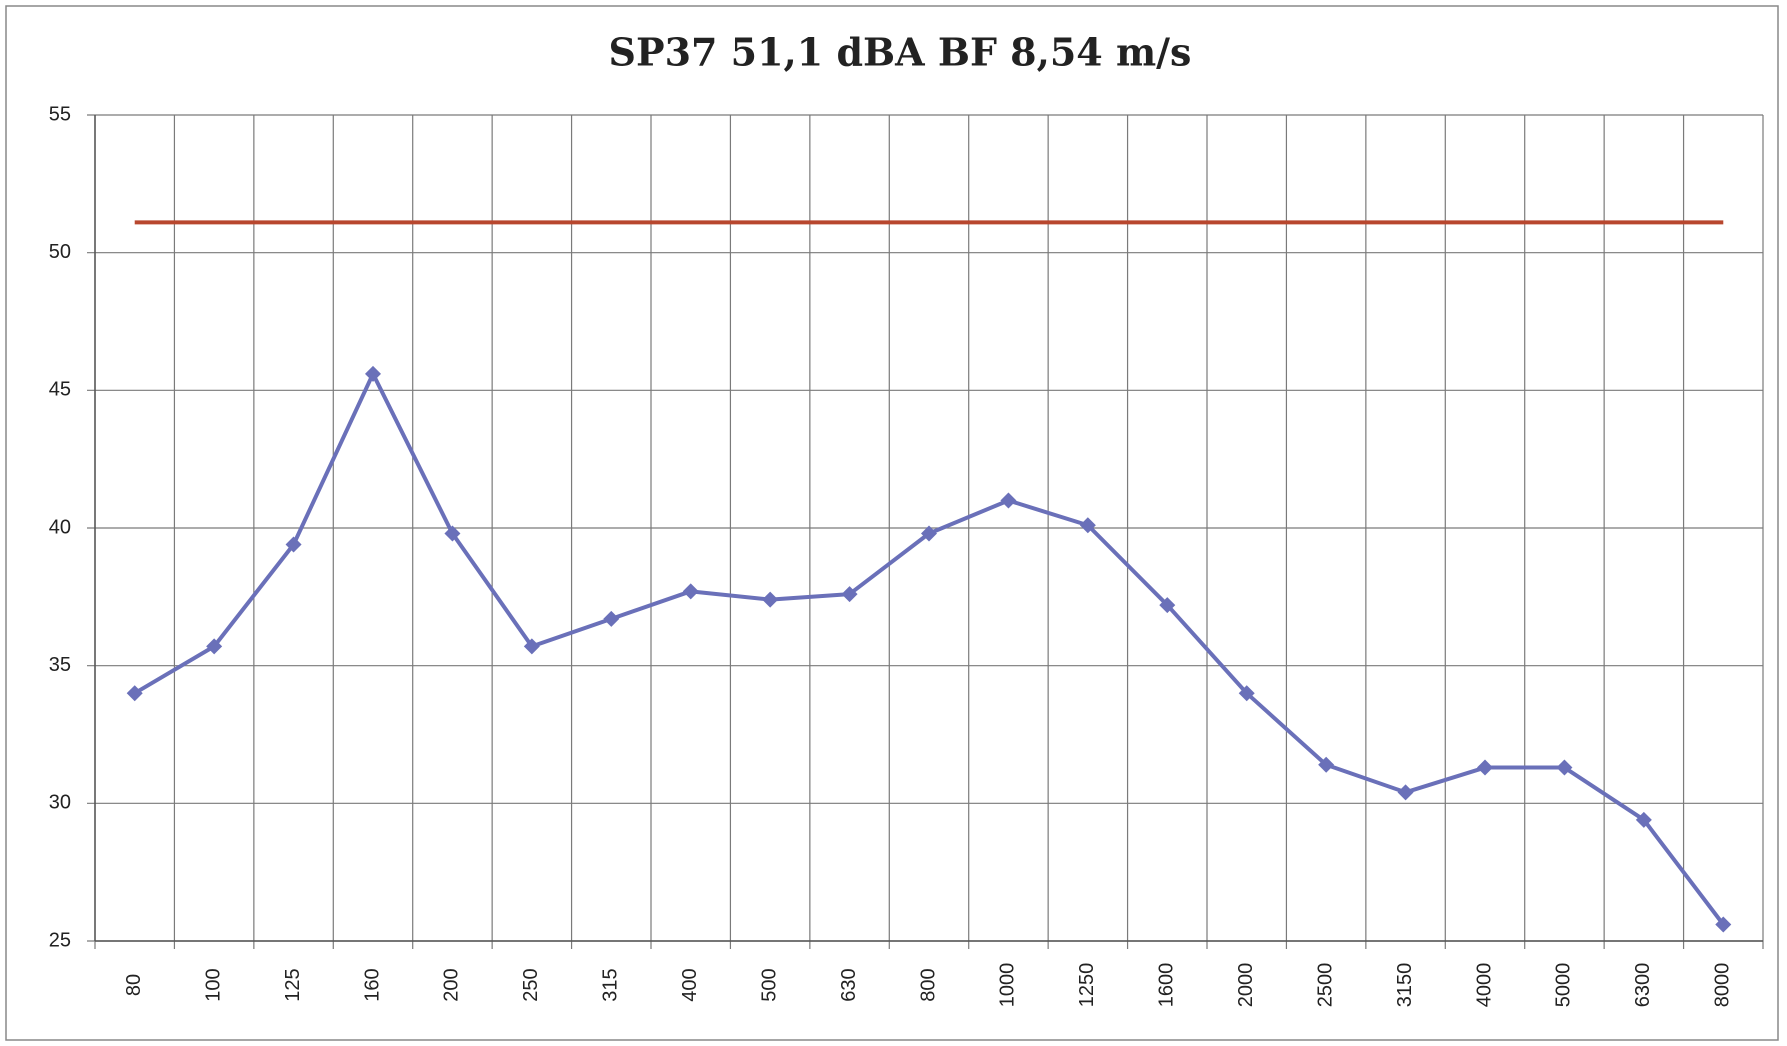  What do you see at coordinates (900, 52) in the screenshot?
I see `chart-title: SP37 51,1 dBA BF 8,54 m/s` at bounding box center [900, 52].